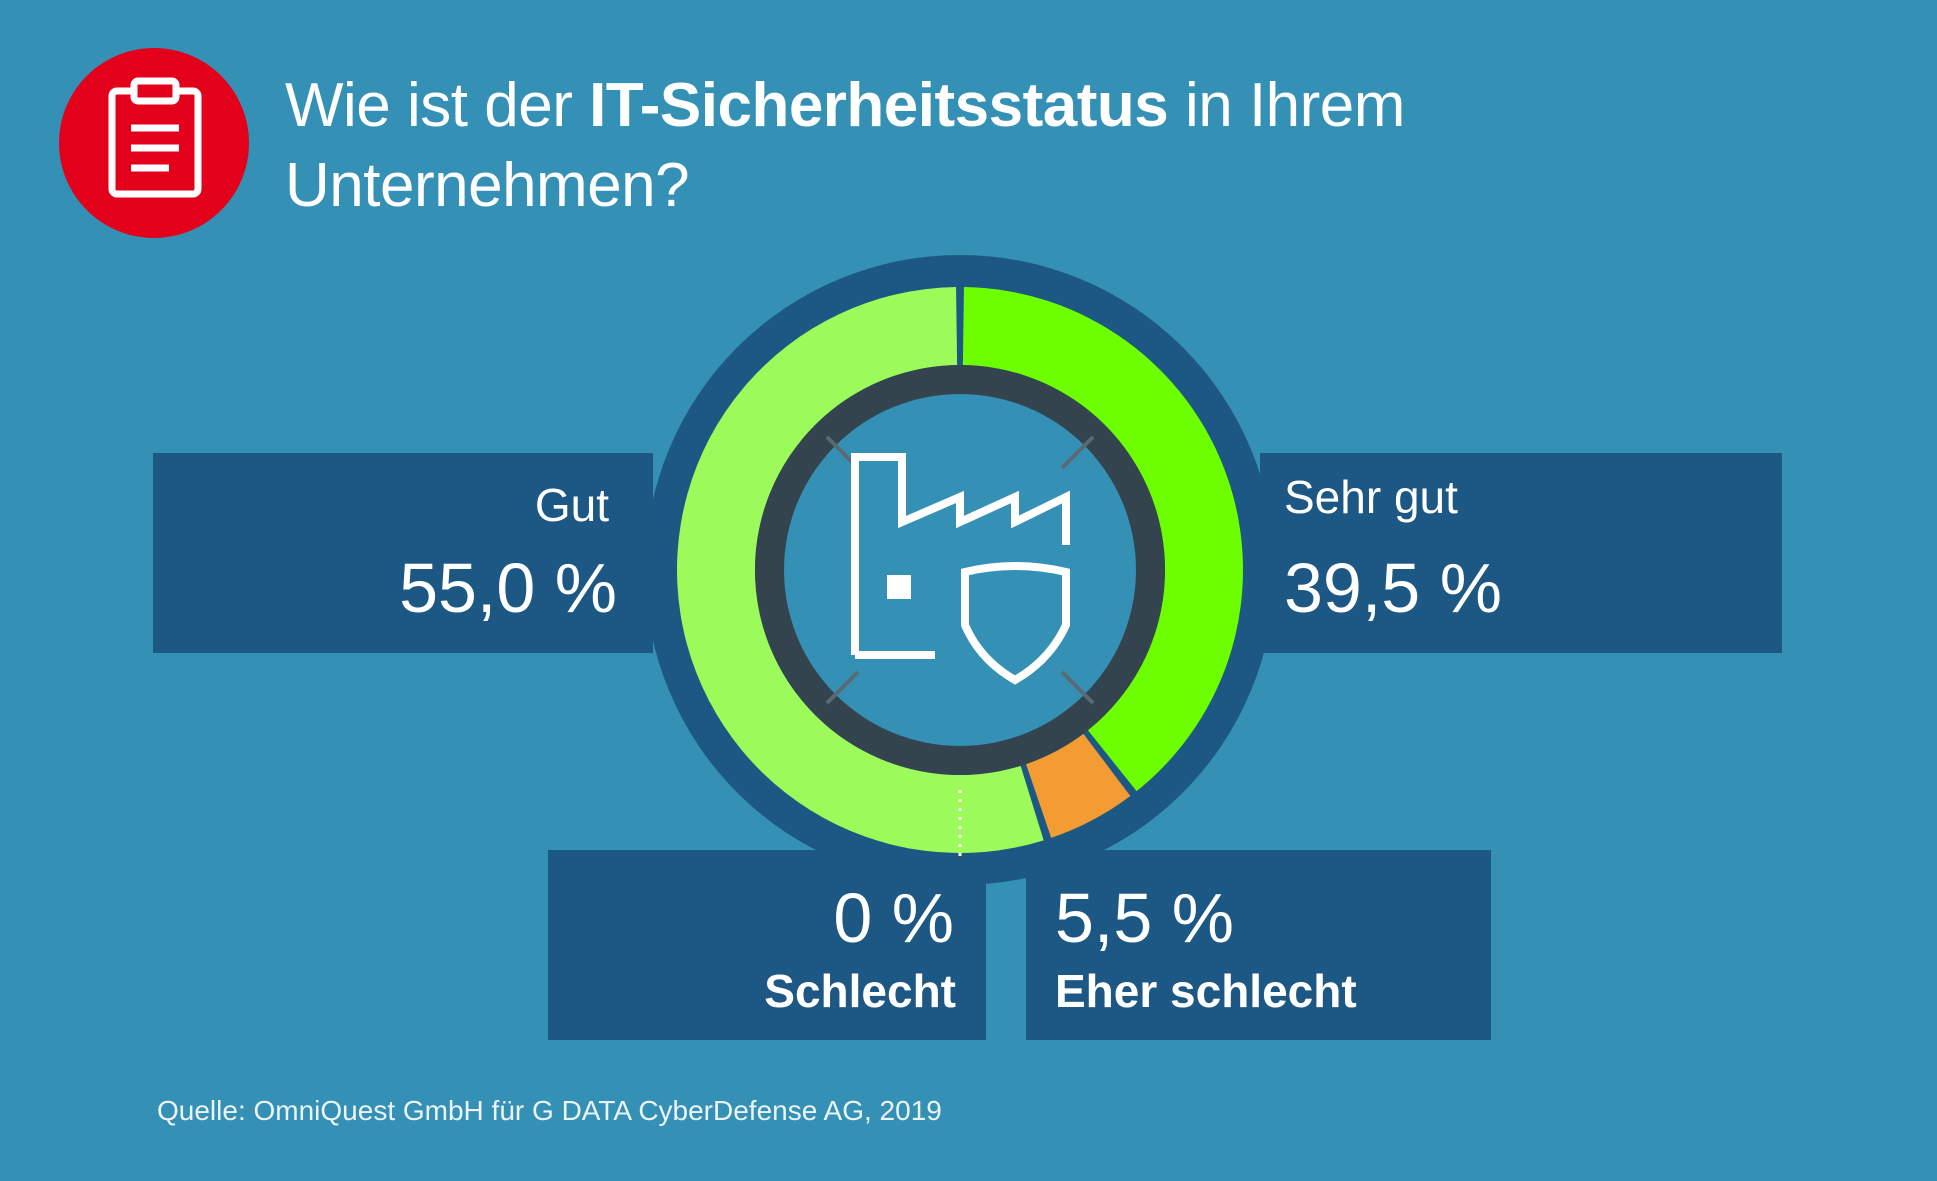 This screenshot has height=1181, width=1937. What do you see at coordinates (1103, 539) in the screenshot?
I see `slice-sehr-gut` at bounding box center [1103, 539].